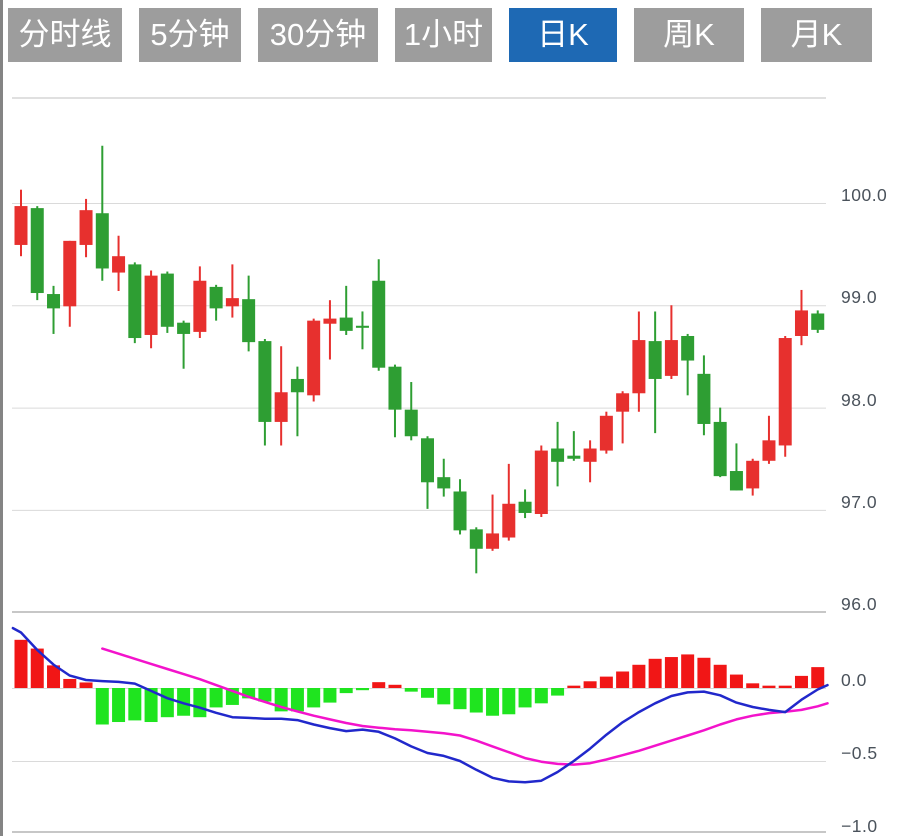 This screenshot has width=912, height=837. I want to click on tab-daily-k: 日K, so click(563, 35).